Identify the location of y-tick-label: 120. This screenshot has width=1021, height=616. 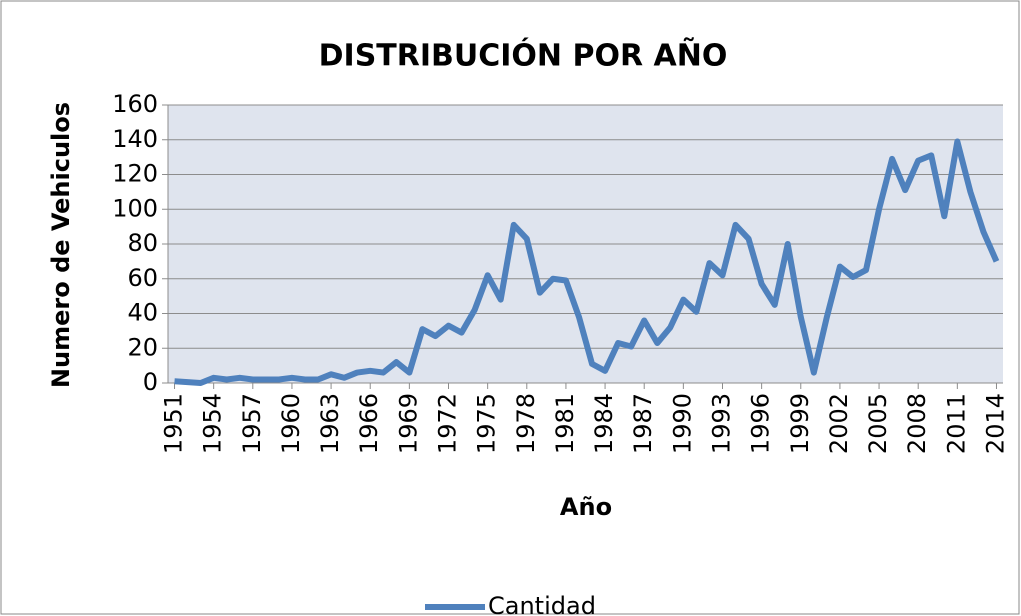
(135, 174).